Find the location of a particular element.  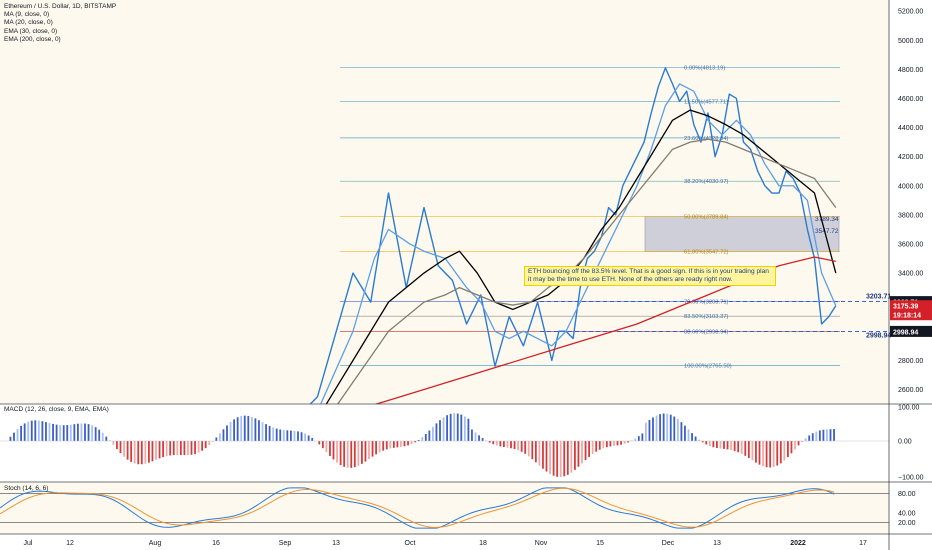

time-tick-10: Dec is located at coordinates (668, 543).